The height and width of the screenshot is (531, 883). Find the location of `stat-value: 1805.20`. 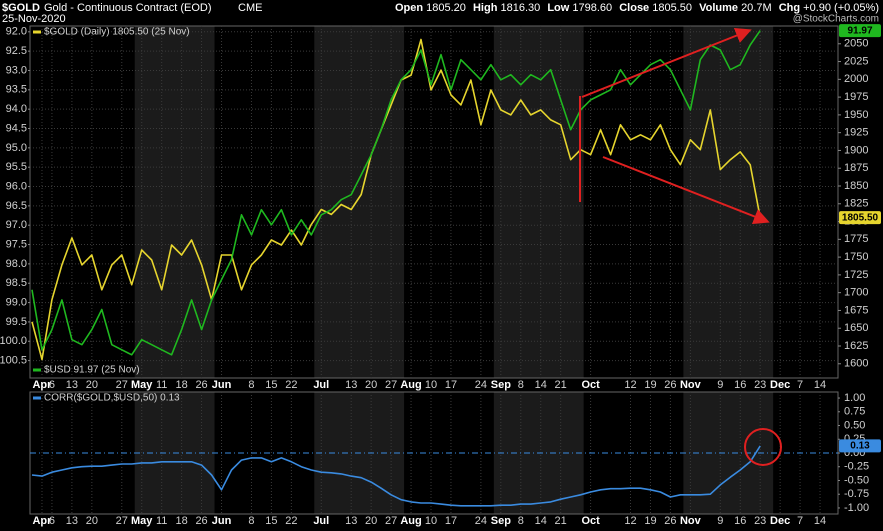

stat-value: 1805.20 is located at coordinates (446, 8).